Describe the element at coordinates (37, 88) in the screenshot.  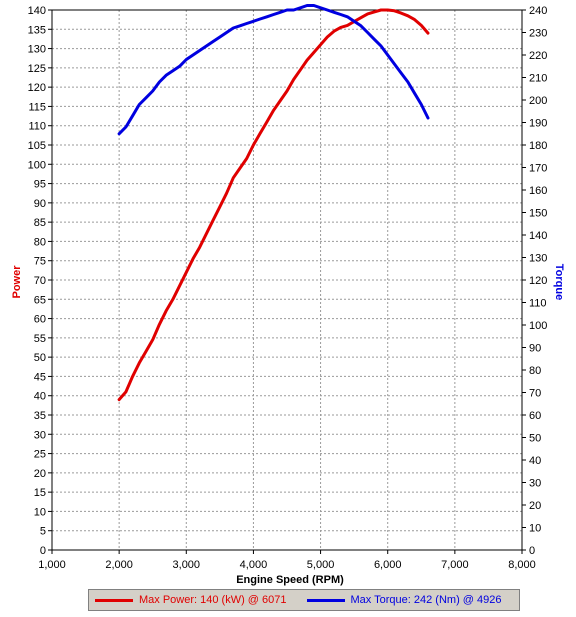
I see `y-left-tick-label: 120` at that location.